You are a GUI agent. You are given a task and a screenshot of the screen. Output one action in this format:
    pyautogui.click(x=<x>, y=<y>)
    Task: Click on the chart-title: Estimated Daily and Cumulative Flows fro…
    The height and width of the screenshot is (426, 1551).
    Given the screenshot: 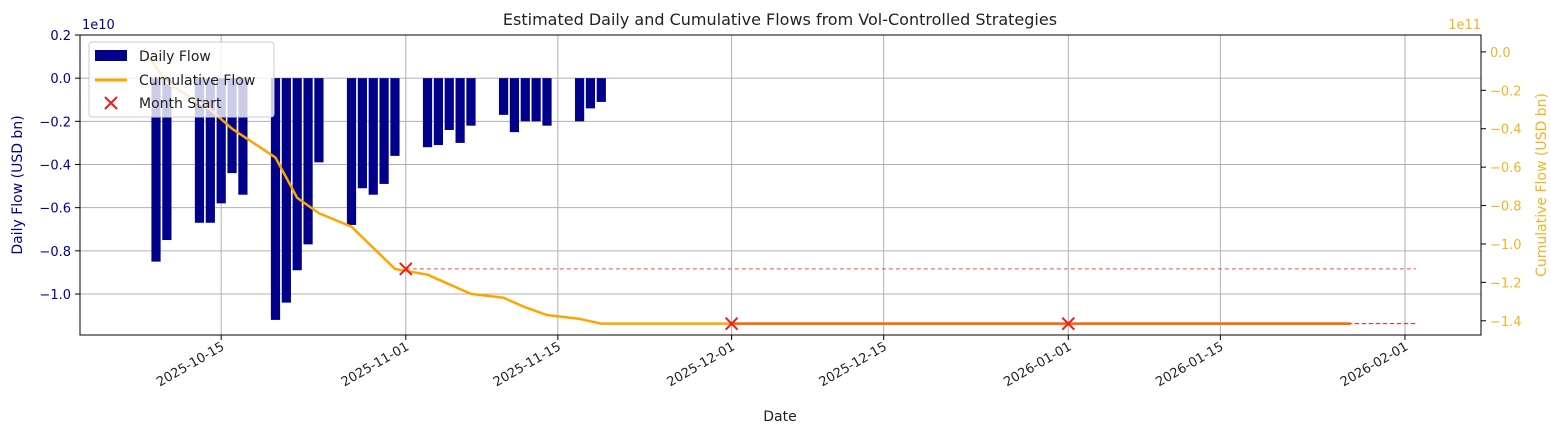 What is the action you would take?
    pyautogui.click(x=780, y=19)
    